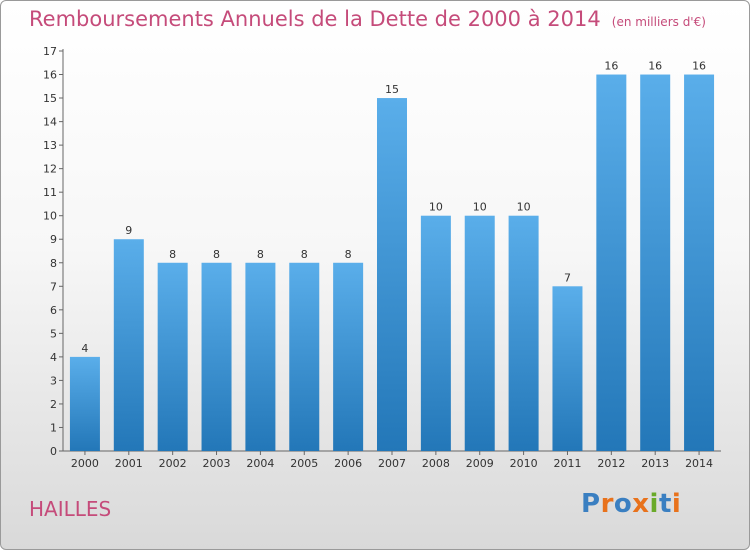  Describe the element at coordinates (658, 22) in the screenshot. I see `chart-subtitle: (en milliers d'€)` at that location.